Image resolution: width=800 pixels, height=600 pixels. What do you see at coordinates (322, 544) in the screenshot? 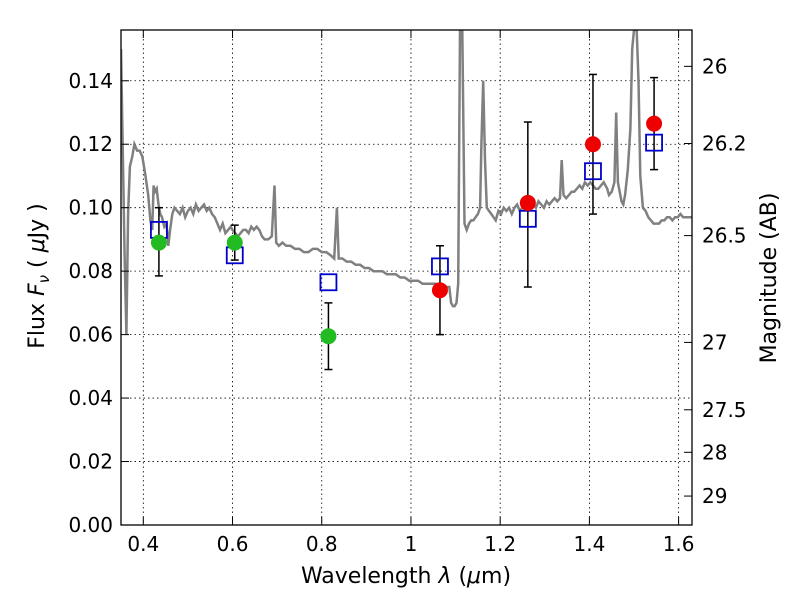
I see `x-tick-label: 0.8` at bounding box center [322, 544].